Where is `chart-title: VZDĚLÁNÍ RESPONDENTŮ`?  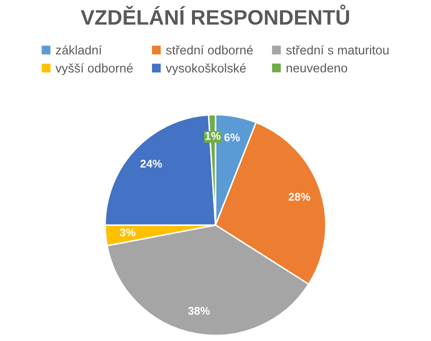 chart-title: VZDĚLÁNÍ RESPONDENTŮ is located at coordinates (215, 14).